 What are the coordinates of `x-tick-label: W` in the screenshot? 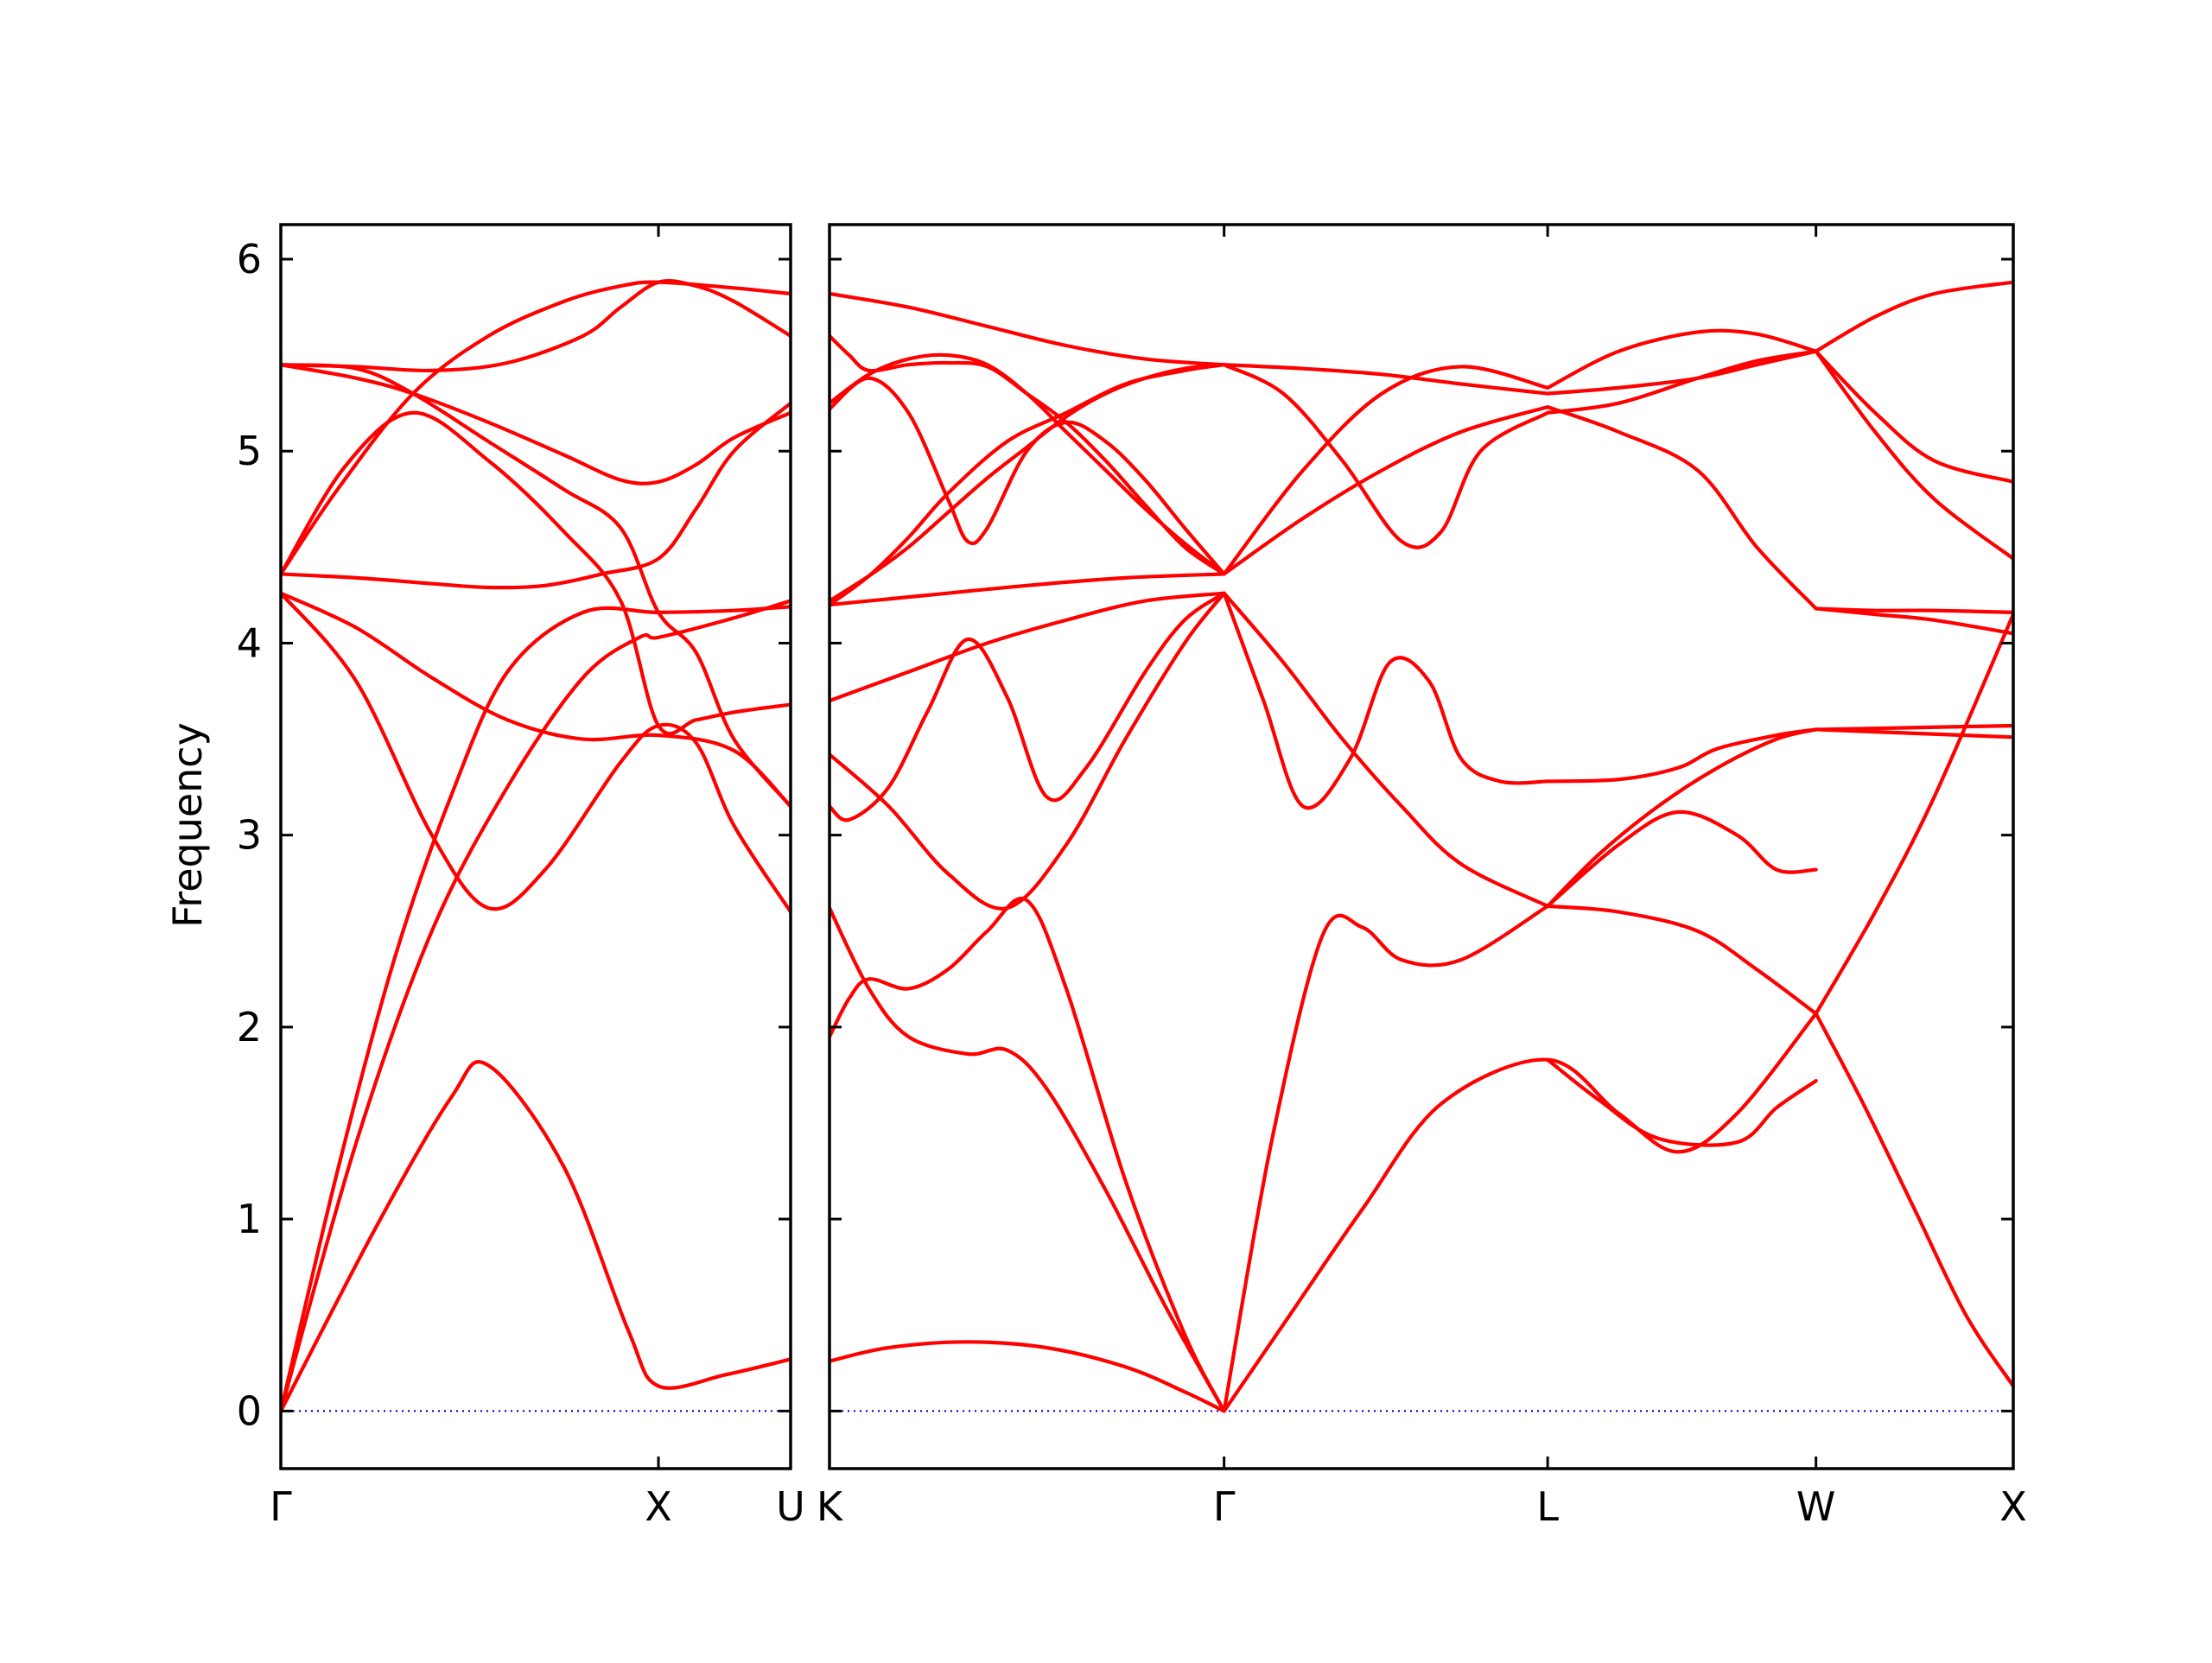 It's located at (1815, 1507).